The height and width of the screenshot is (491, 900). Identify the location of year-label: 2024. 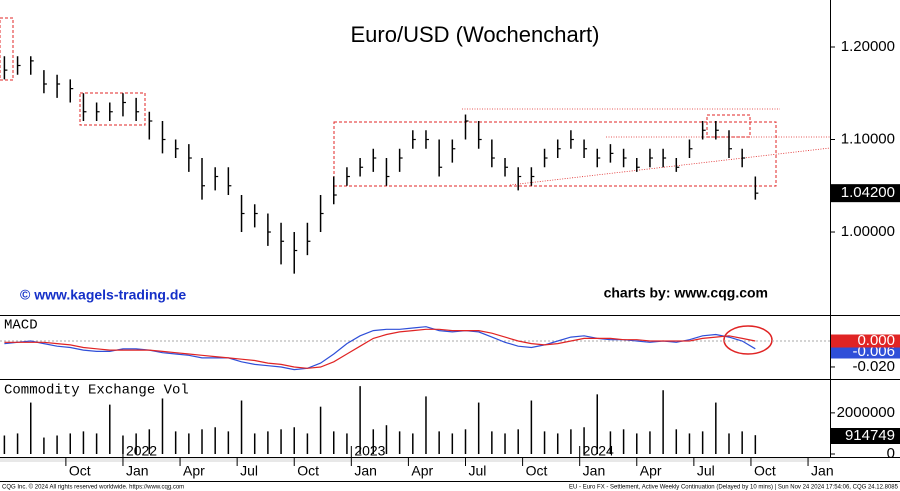
(598, 451).